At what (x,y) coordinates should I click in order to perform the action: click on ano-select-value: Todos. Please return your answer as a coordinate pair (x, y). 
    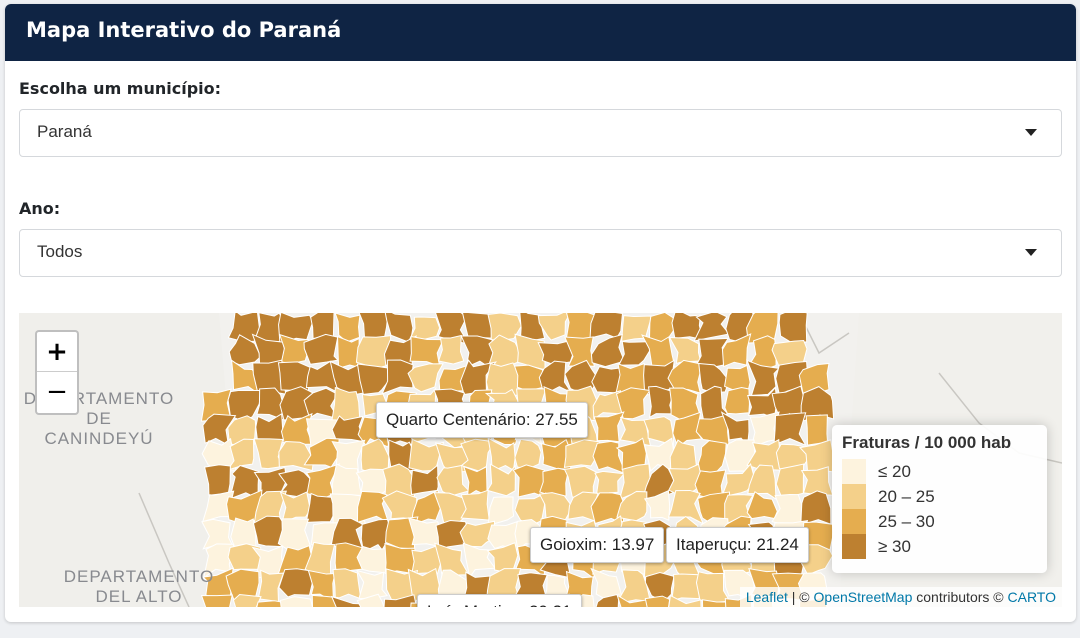
    Looking at the image, I should click on (60, 251).